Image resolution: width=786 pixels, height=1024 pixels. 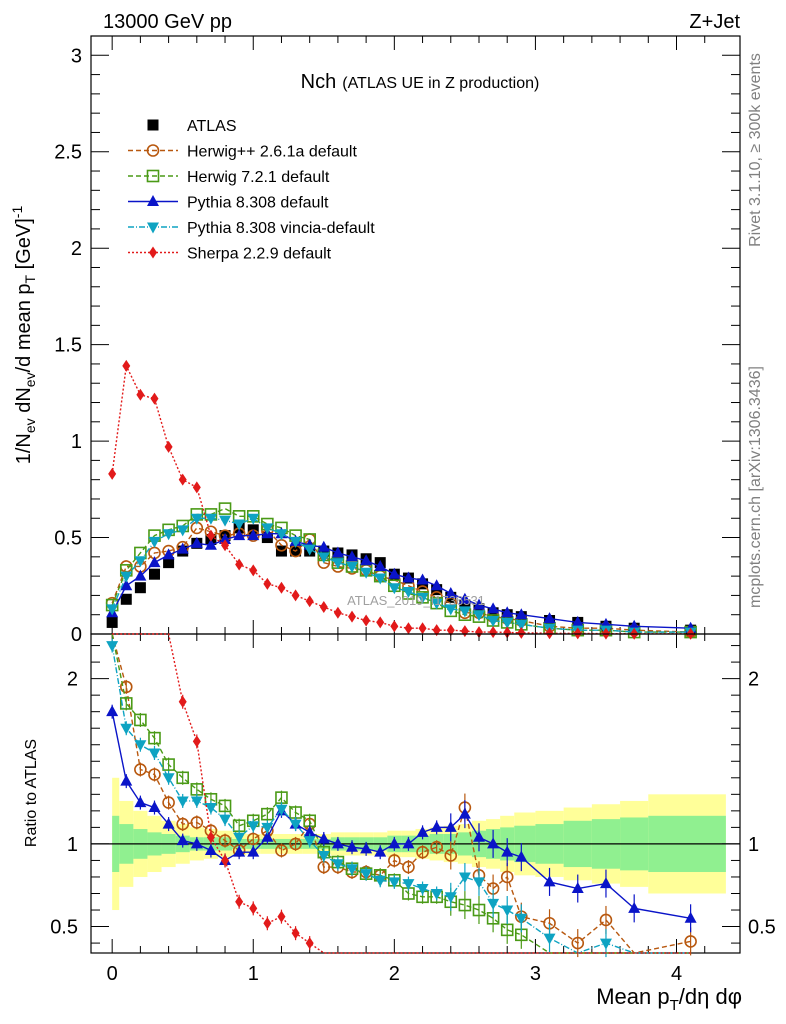 I want to click on chart-title-group: Nch (ATLAS UE in Z production), so click(x=420, y=82).